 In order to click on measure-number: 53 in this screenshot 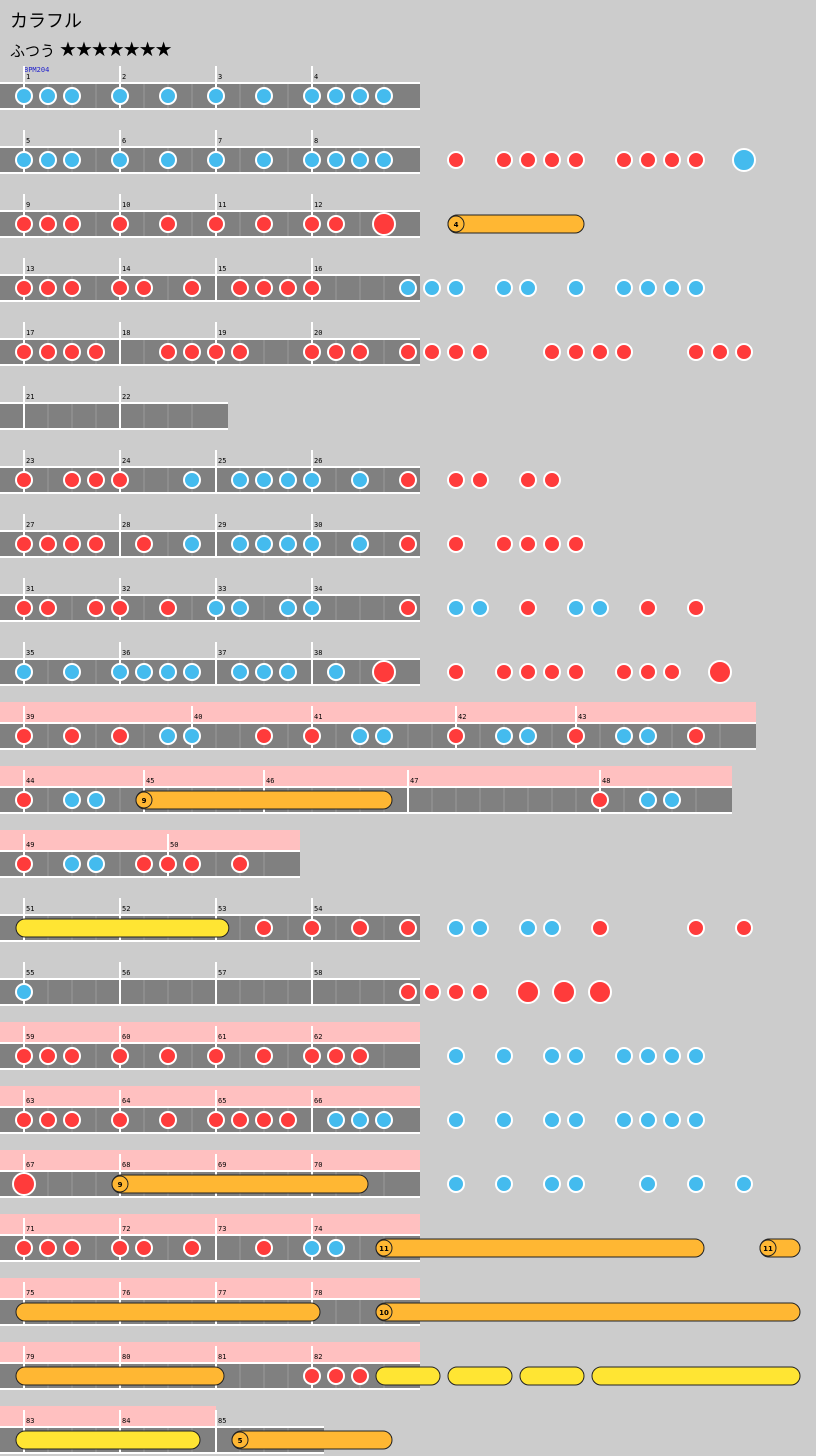, I will do `click(222, 909)`.